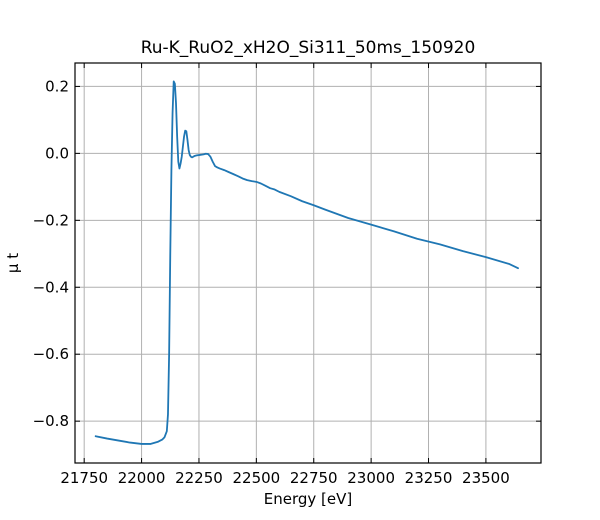 The height and width of the screenshot is (520, 600). What do you see at coordinates (142, 478) in the screenshot?
I see `x-tick-label: 22000` at bounding box center [142, 478].